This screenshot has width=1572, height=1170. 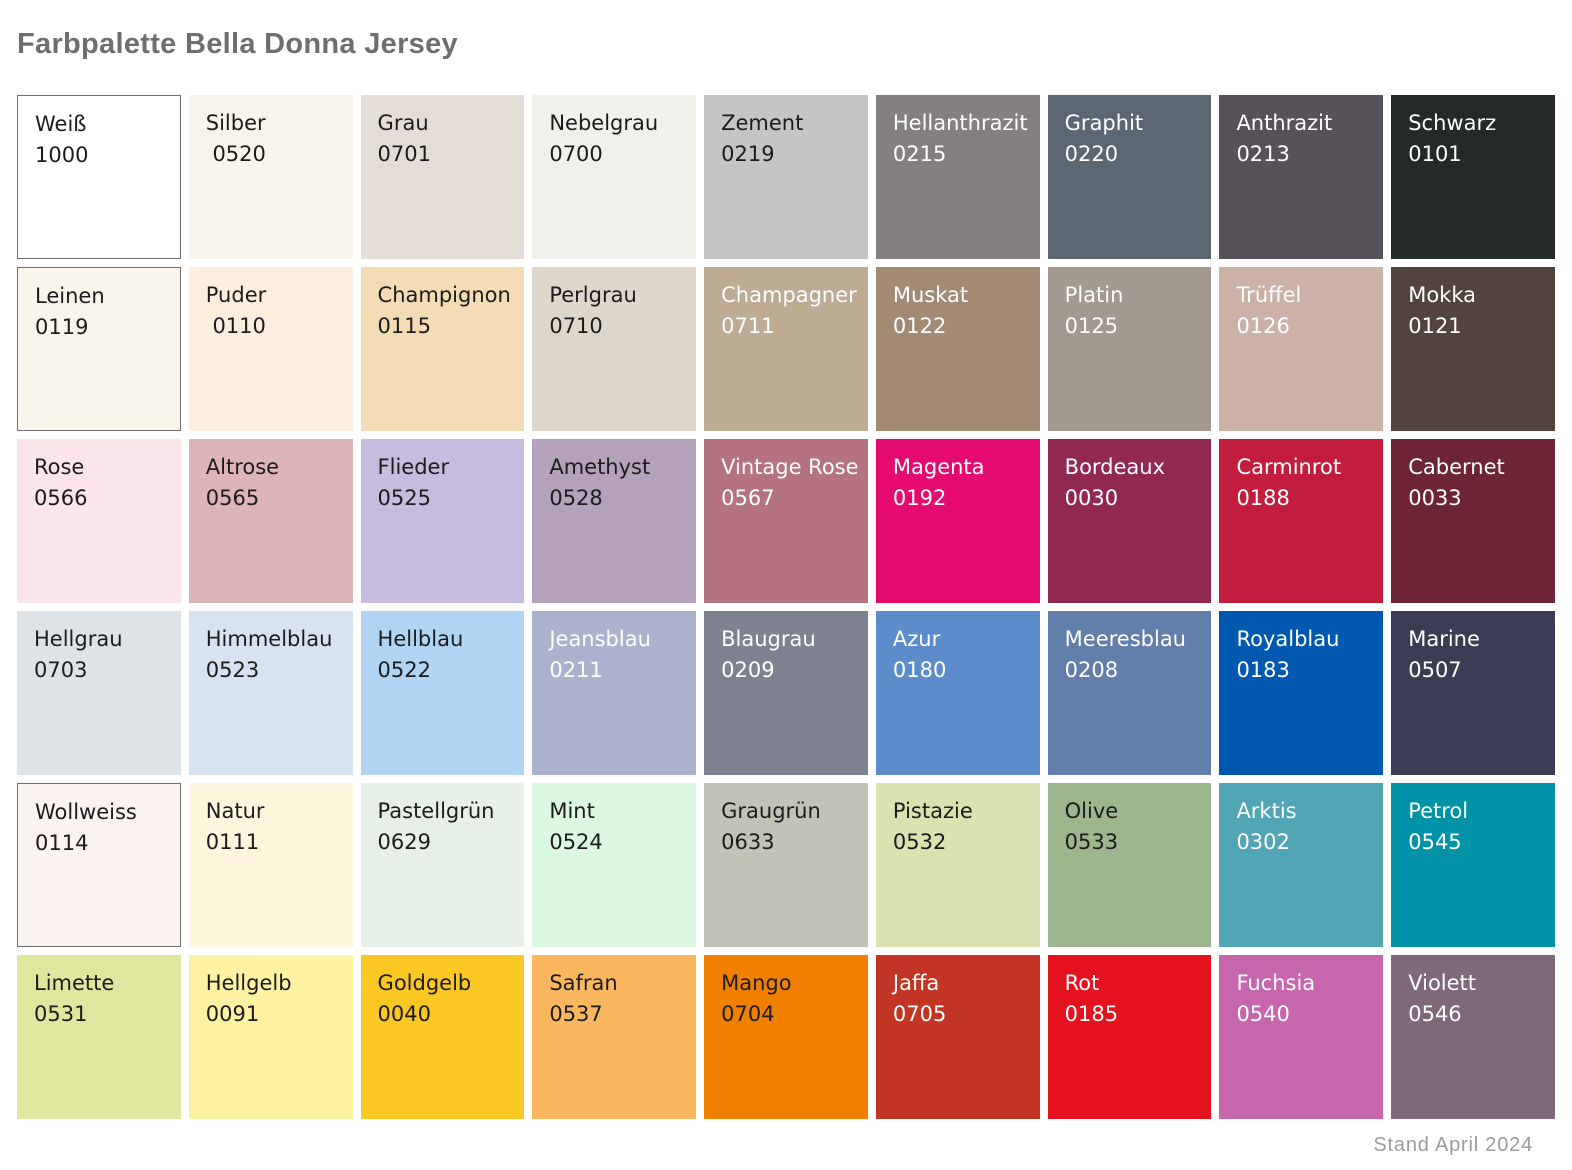 What do you see at coordinates (1129, 693) in the screenshot?
I see `color-swatch-meeresblau: Meeresblau 0208` at bounding box center [1129, 693].